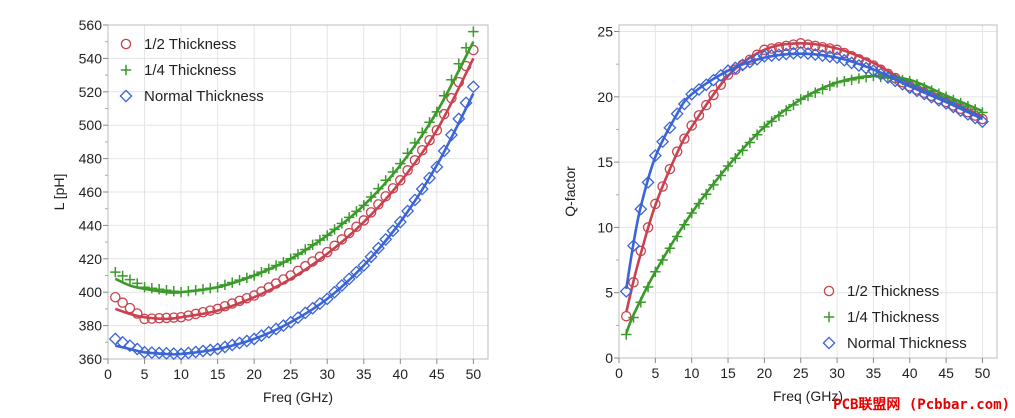 The height and width of the screenshot is (418, 1015). What do you see at coordinates (401, 374) in the screenshot?
I see `x-tick-label: 40` at bounding box center [401, 374].